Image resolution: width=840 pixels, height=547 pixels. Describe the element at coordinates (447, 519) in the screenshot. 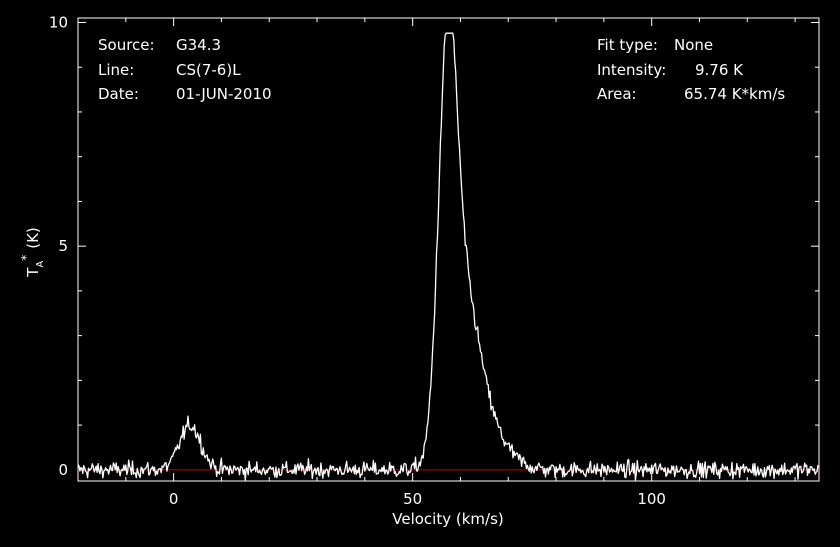

I see `x-axis-label: Velocity (km/s)` at that location.